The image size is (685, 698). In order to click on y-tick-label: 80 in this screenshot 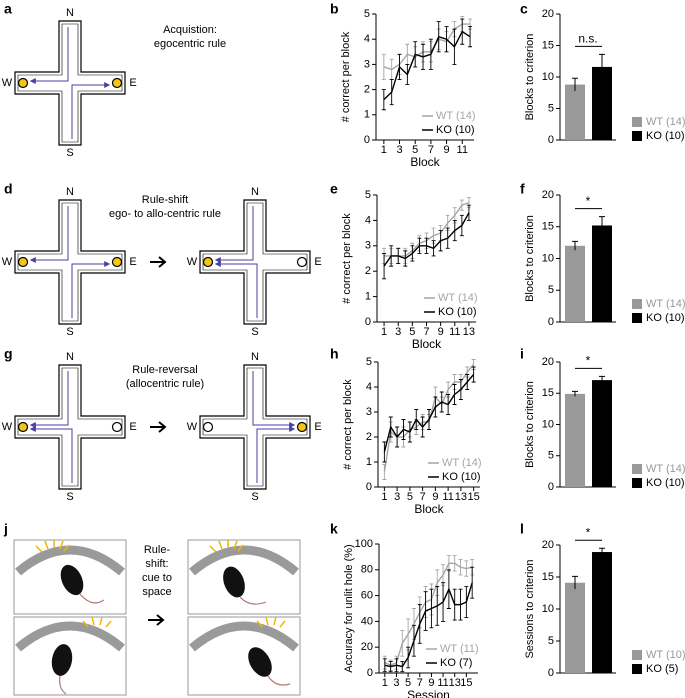, I will do `click(367, 570)`.